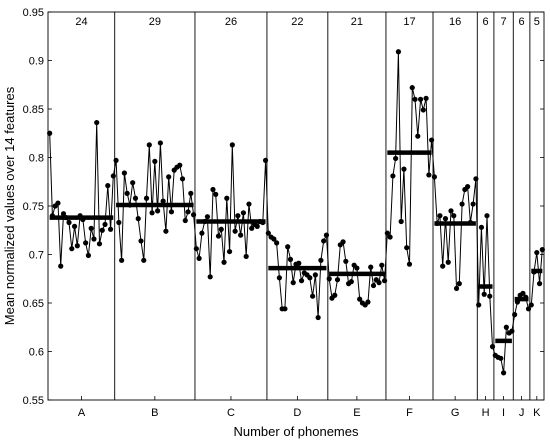 The width and height of the screenshot is (550, 441). What do you see at coordinates (33, 13) in the screenshot?
I see `y-tick-label: 0.95` at bounding box center [33, 13].